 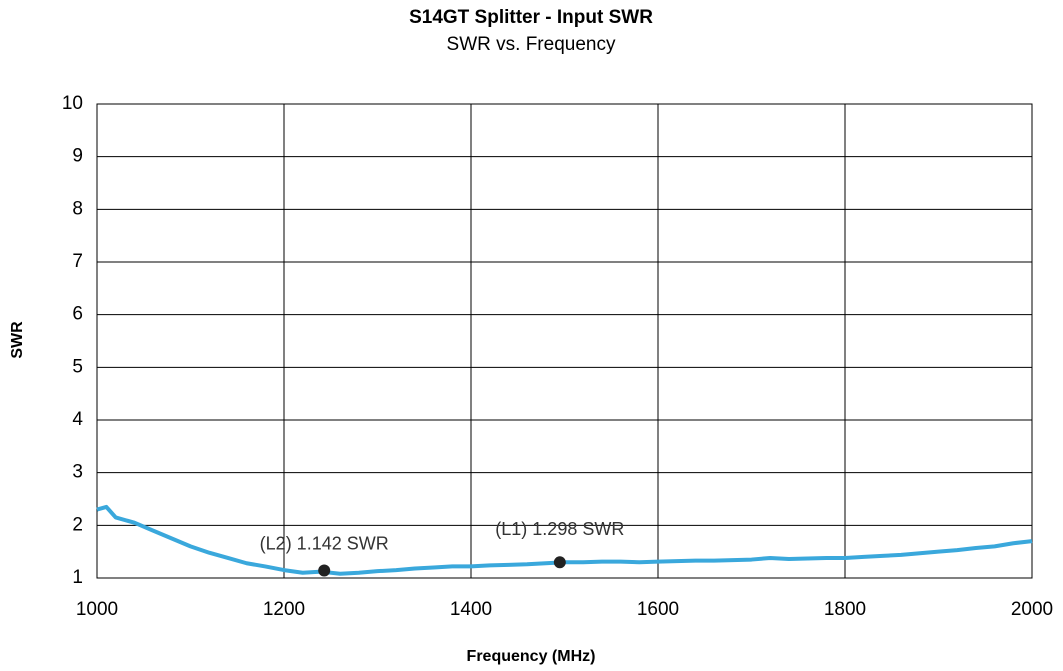 What do you see at coordinates (77, 577) in the screenshot?
I see `y-tick-label: 1` at bounding box center [77, 577].